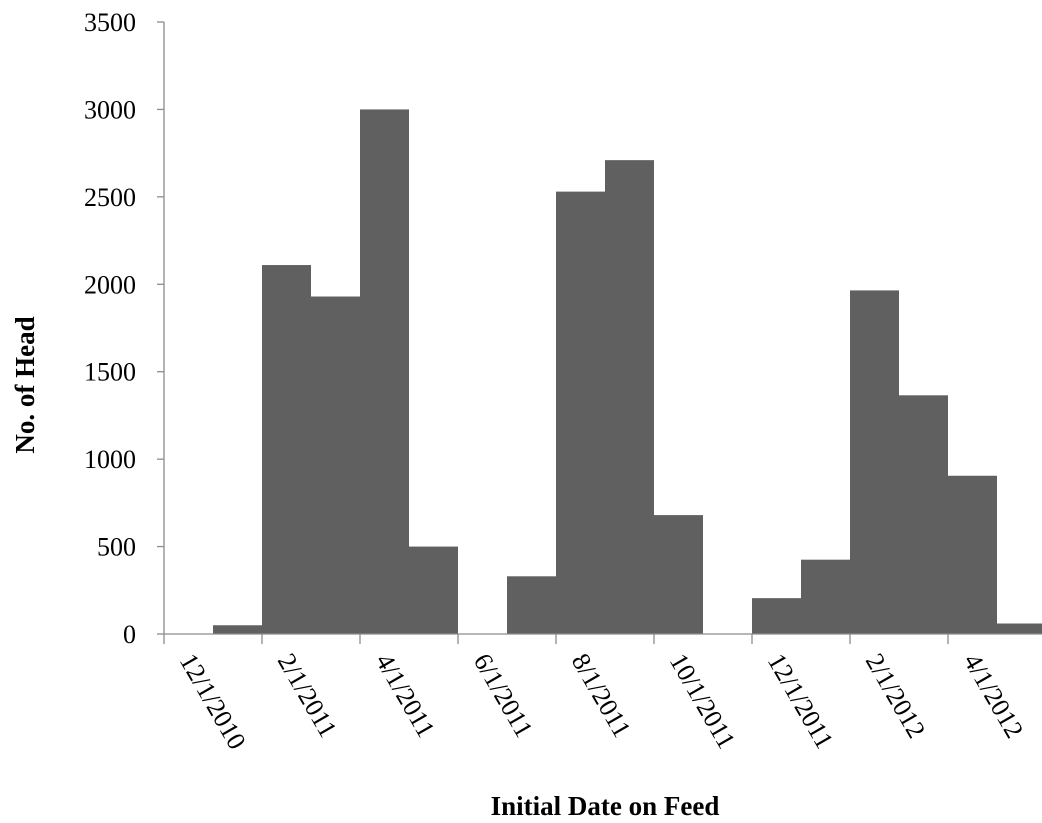 The width and height of the screenshot is (1042, 823). What do you see at coordinates (307, 696) in the screenshot?
I see `x-tick-label: 2/1/2011` at bounding box center [307, 696].